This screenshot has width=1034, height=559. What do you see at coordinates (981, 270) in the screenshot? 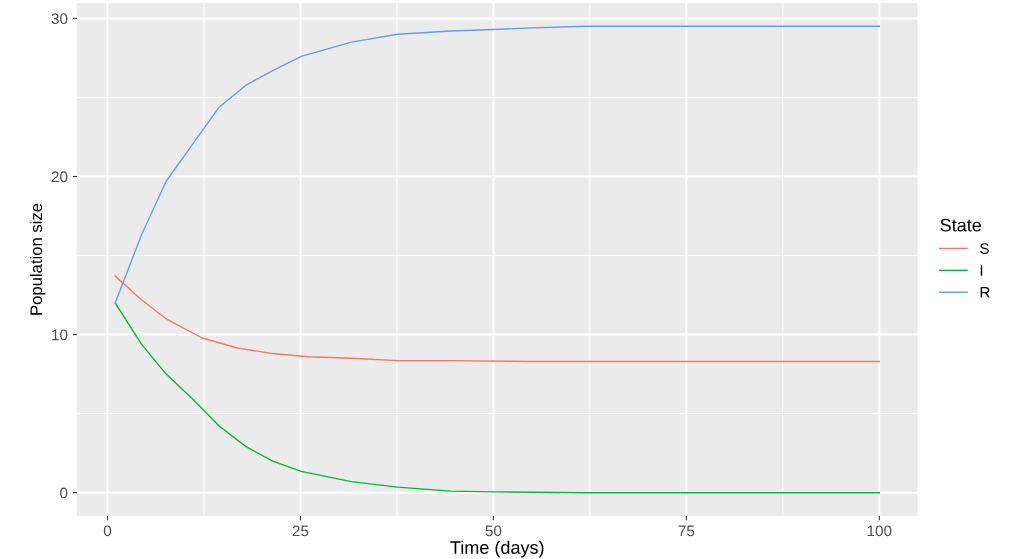
I see `legend-label: I` at bounding box center [981, 270].